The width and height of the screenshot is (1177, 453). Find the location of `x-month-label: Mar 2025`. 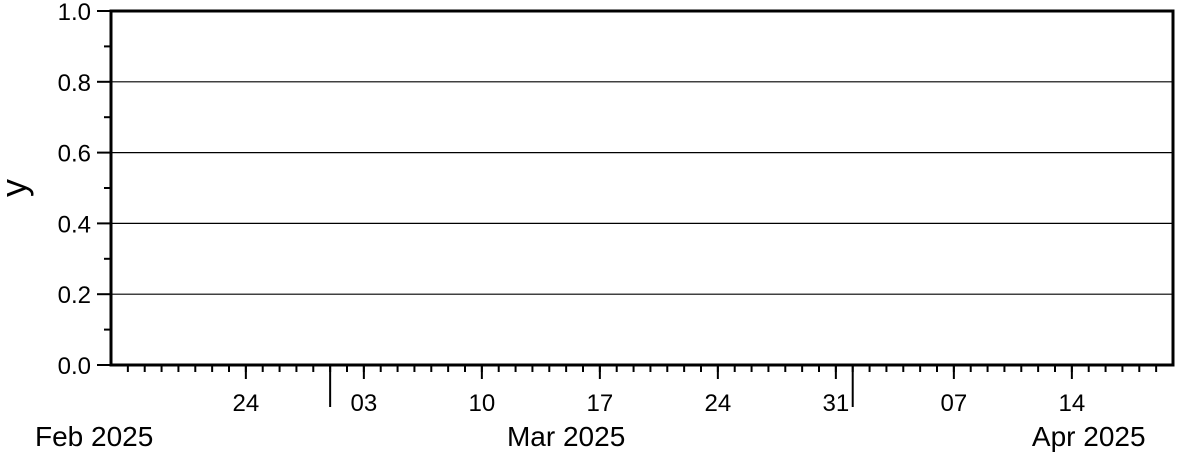

x-month-label: Mar 2025 is located at coordinates (566, 436).